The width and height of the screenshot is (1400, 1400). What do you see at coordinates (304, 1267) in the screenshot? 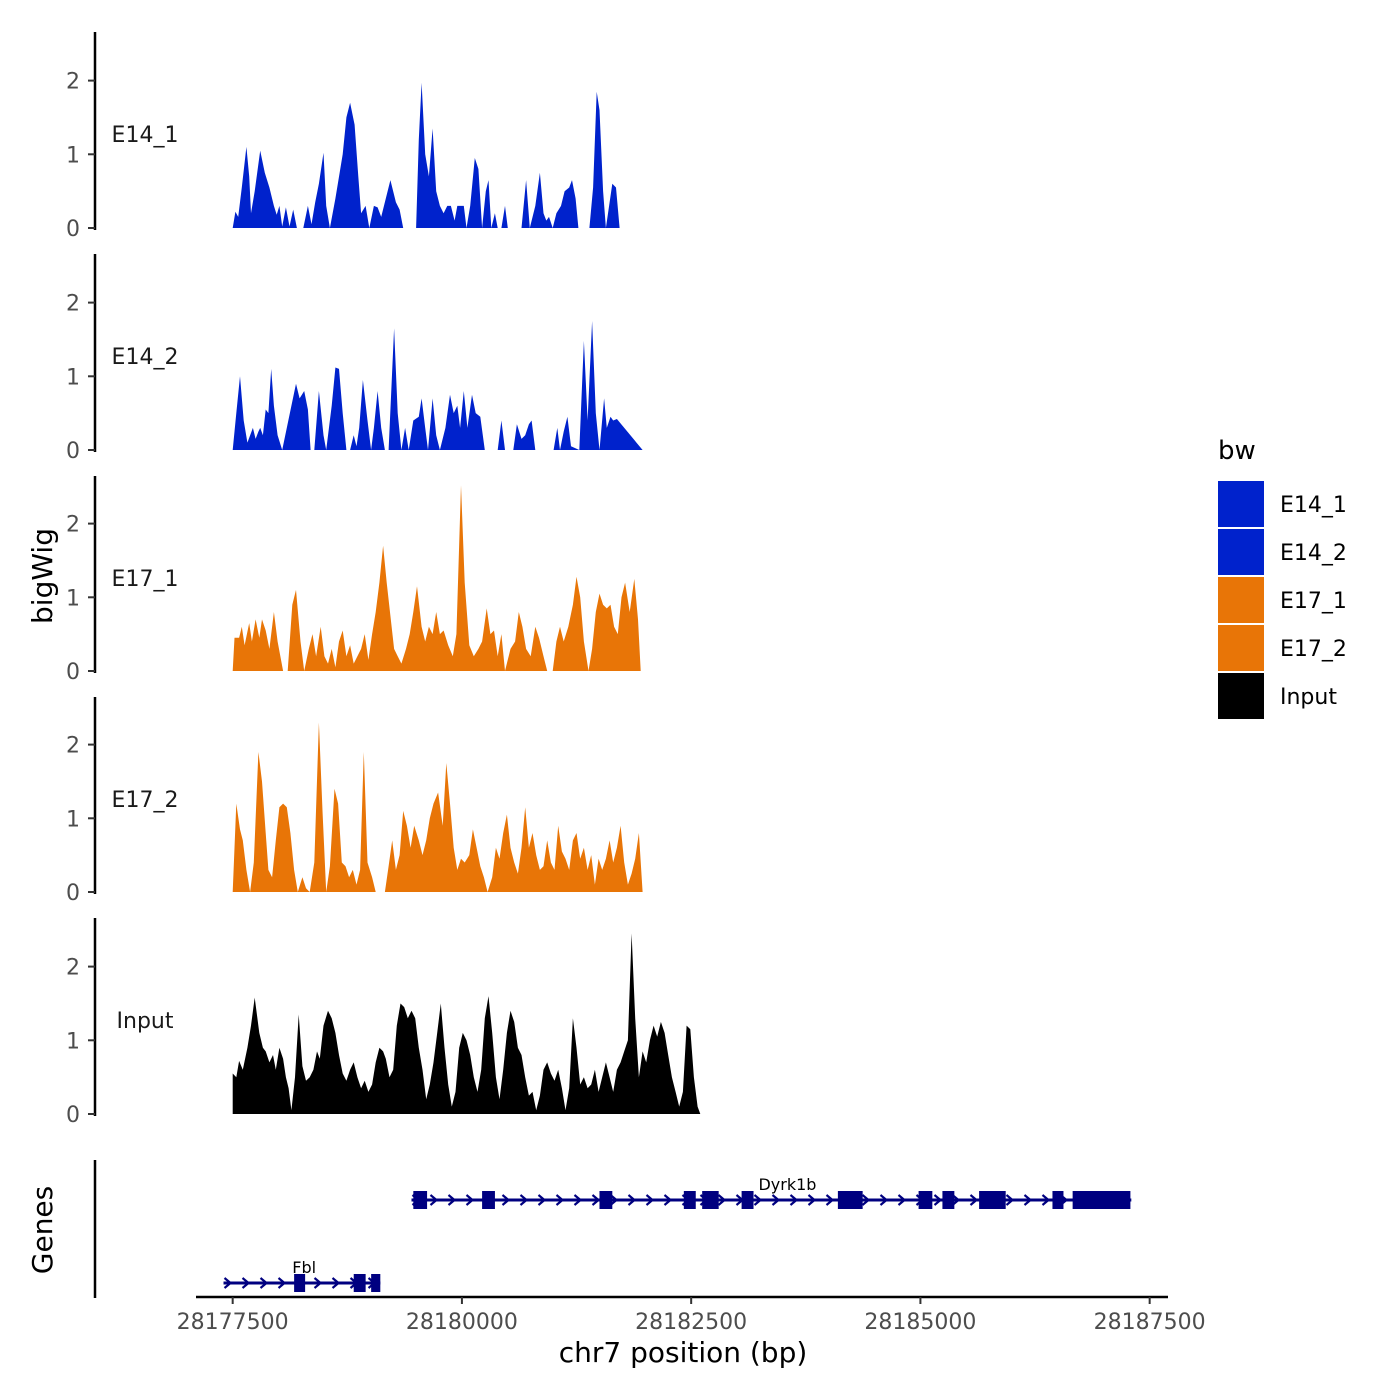
I see `gene-label: Fbl` at bounding box center [304, 1267].